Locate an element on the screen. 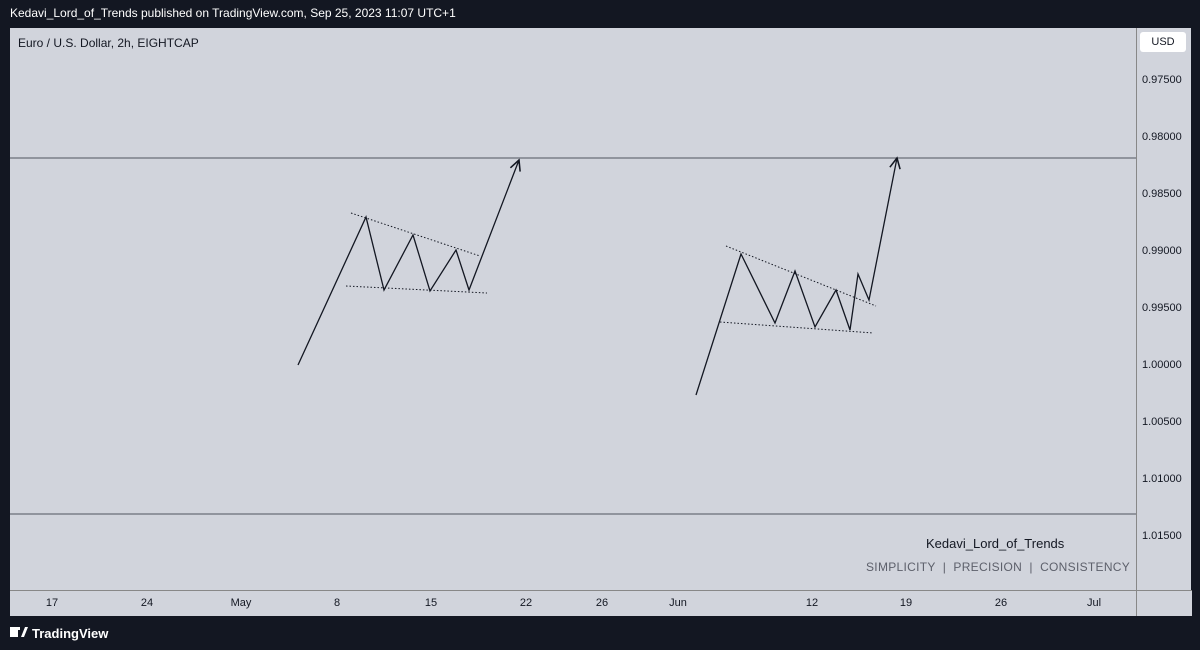 The width and height of the screenshot is (1200, 650). price-label: 1.01500 is located at coordinates (1162, 536).